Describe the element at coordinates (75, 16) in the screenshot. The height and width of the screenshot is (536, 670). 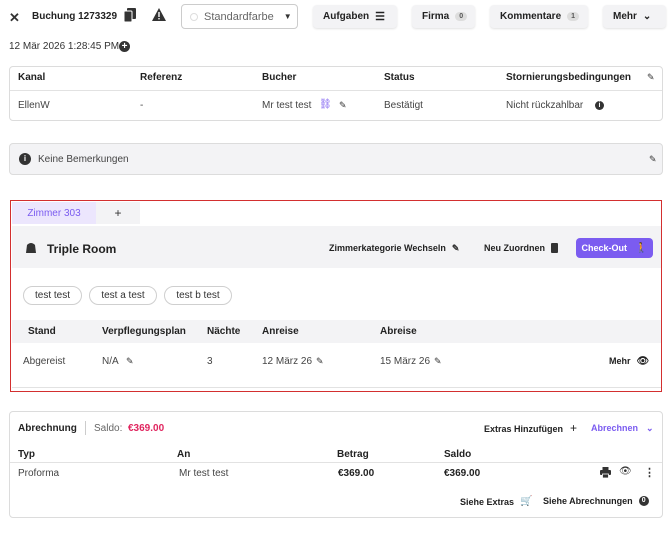
I see `page-title: Buchung 1273329` at that location.